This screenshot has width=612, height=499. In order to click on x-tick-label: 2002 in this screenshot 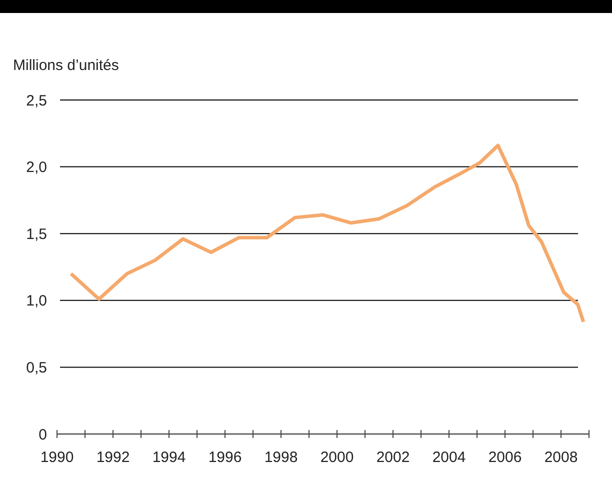, I will do `click(393, 457)`.